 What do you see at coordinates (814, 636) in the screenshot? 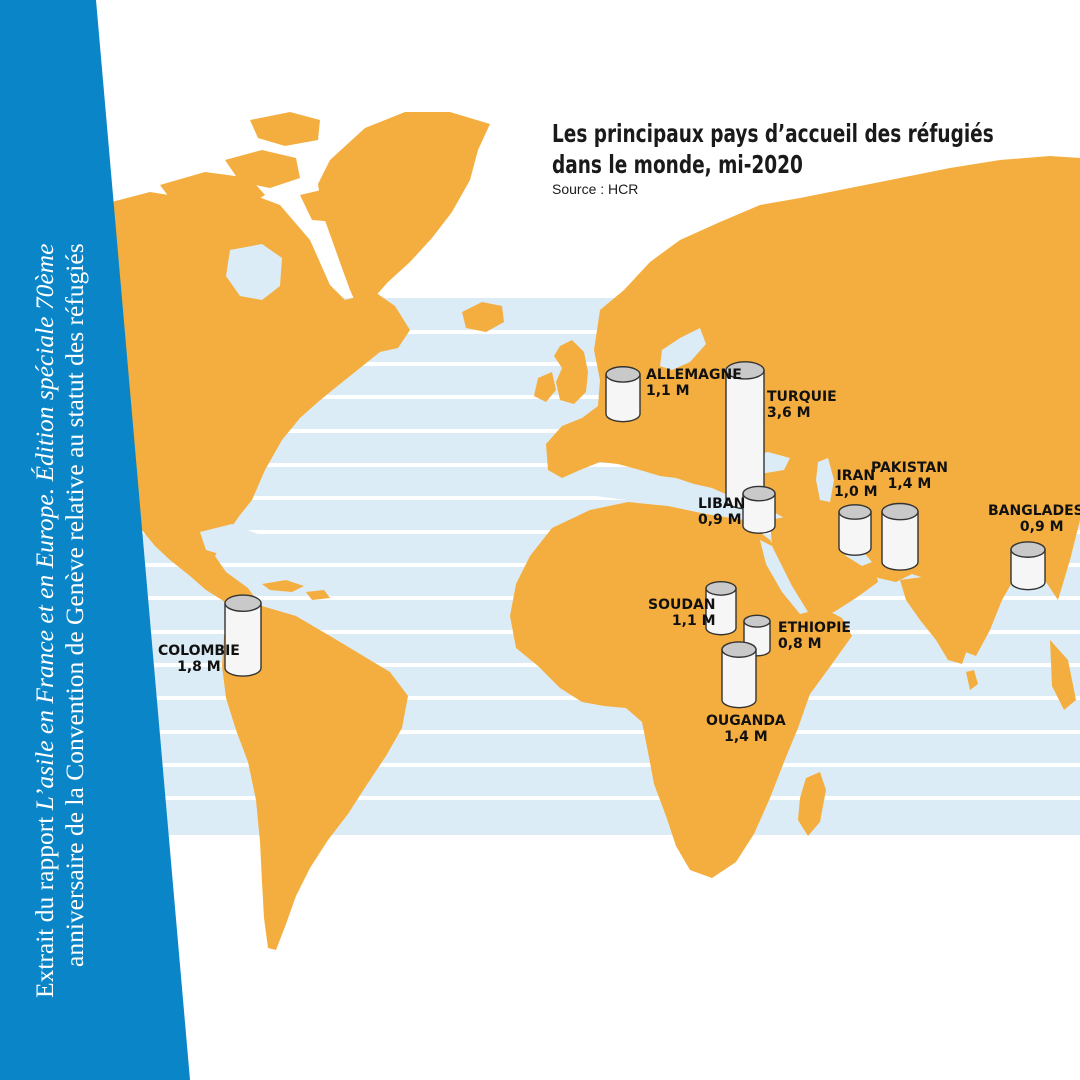
I see `label-ethiopie: ETHIOPIE 0,8 M` at bounding box center [814, 636].